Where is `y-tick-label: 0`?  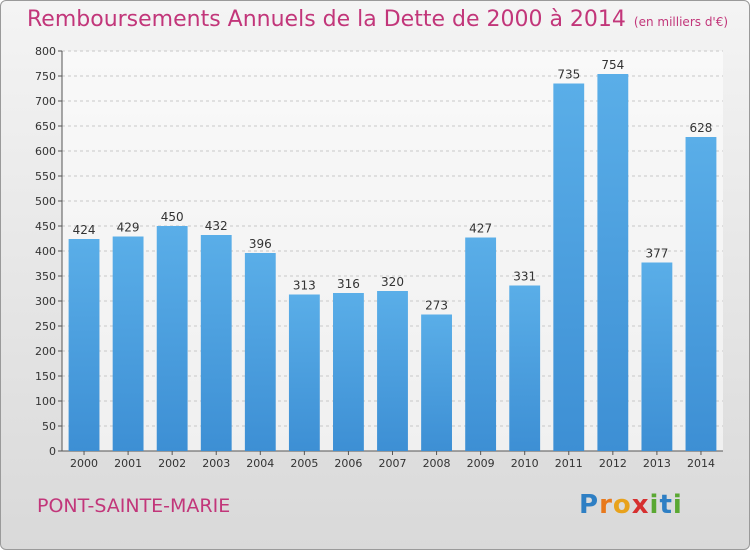 y-tick-label: 0 is located at coordinates (52, 451).